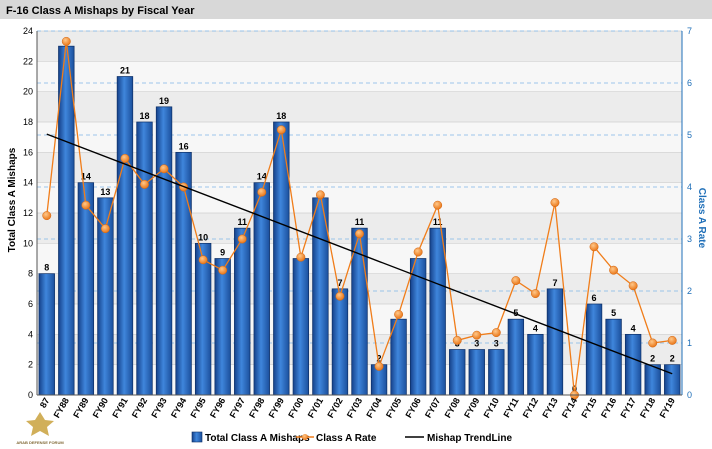 This screenshot has width=712, height=449. What do you see at coordinates (516, 357) in the screenshot?
I see `bar-FY11` at bounding box center [516, 357].